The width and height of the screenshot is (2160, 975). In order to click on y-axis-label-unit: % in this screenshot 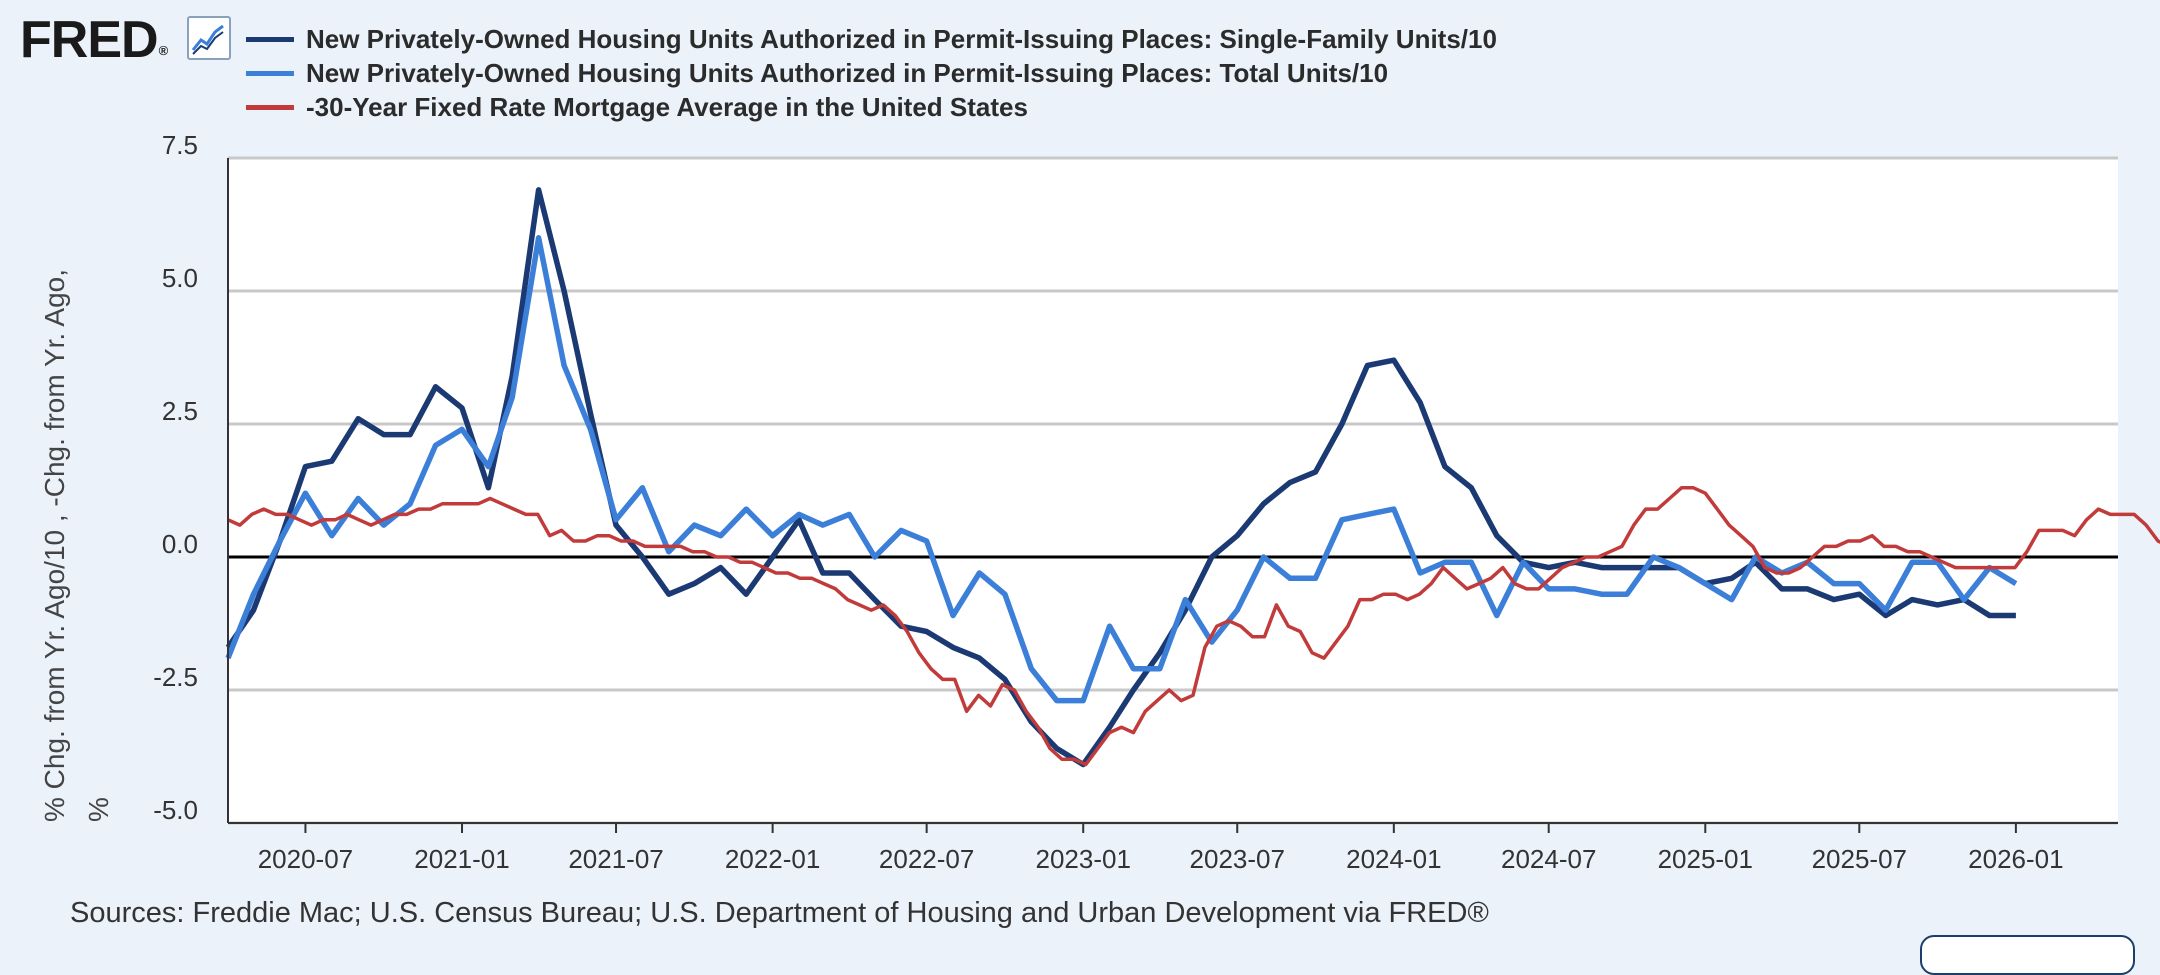, I will do `click(98, 809)`.